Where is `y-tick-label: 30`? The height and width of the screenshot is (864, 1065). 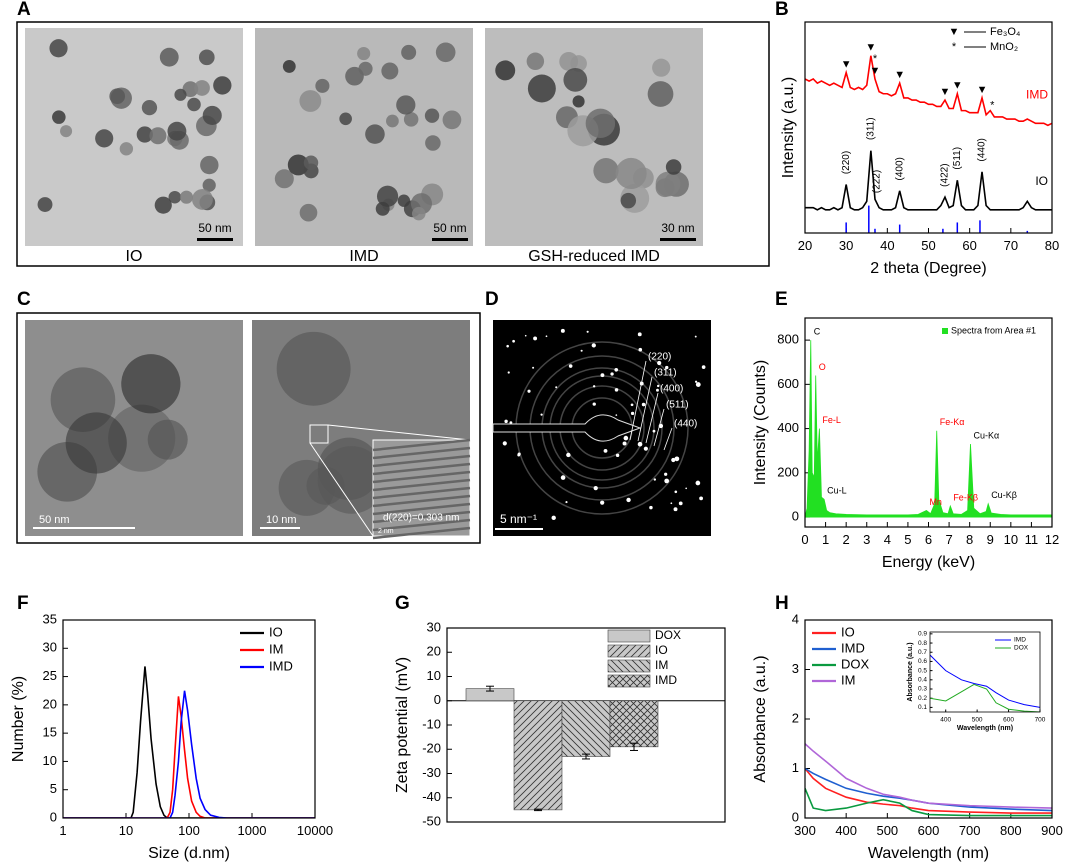
y-tick-label: 30 is located at coordinates (434, 626).